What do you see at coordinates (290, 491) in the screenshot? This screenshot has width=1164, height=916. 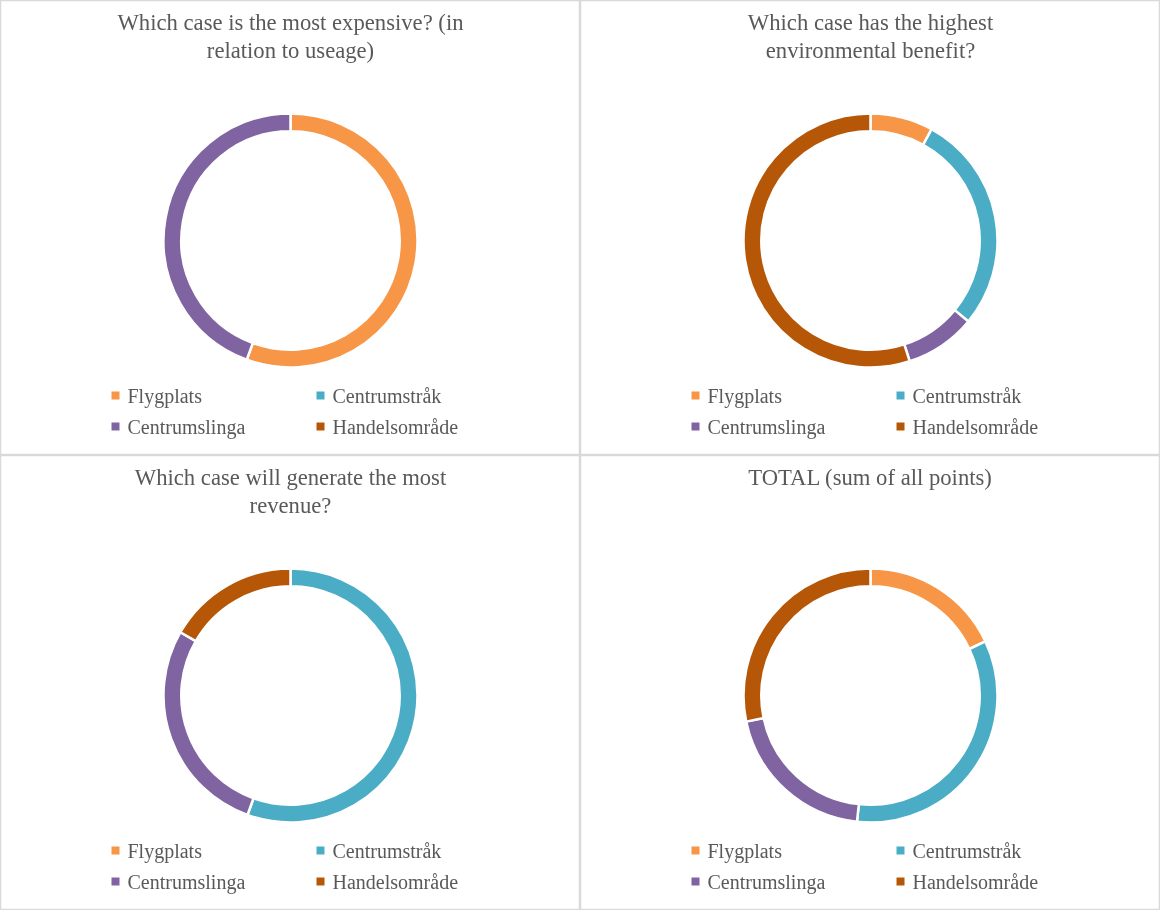 I see `chart-title: Which case will generate the most revenue?` at bounding box center [290, 491].